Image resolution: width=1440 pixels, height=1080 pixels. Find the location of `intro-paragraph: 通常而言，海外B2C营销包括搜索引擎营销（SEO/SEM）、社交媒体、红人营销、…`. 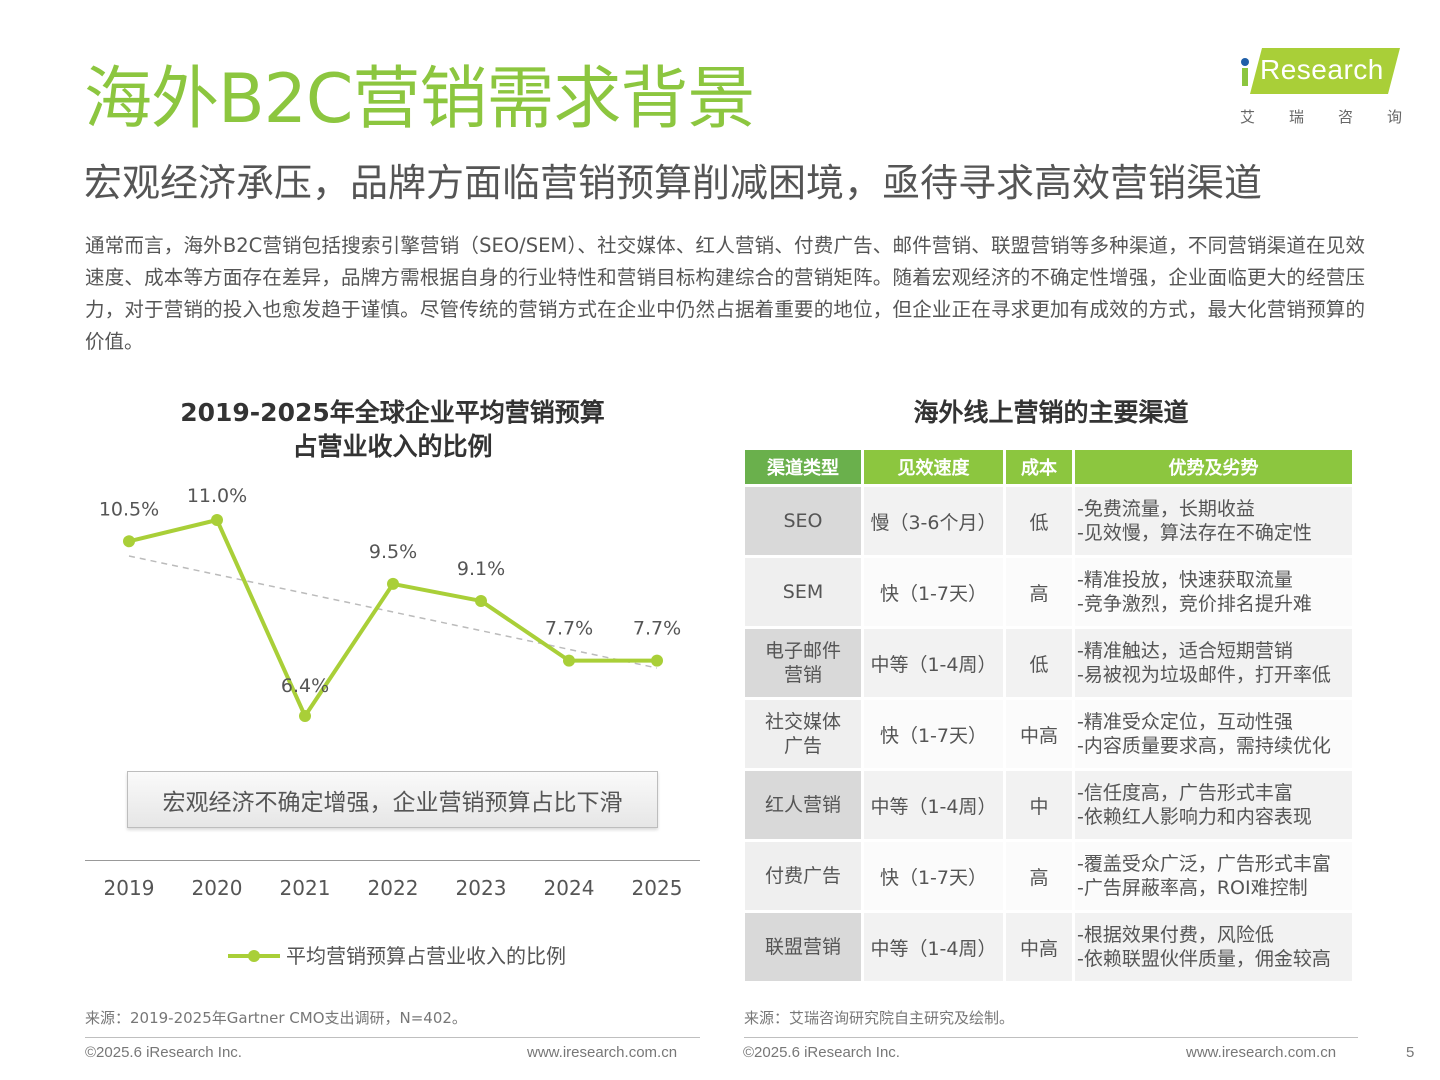

intro-paragraph: 通常而言，海外B2C营销包括搜索引擎营销（SEO/SEM）、社交媒体、红人营销、… is located at coordinates (725, 293).